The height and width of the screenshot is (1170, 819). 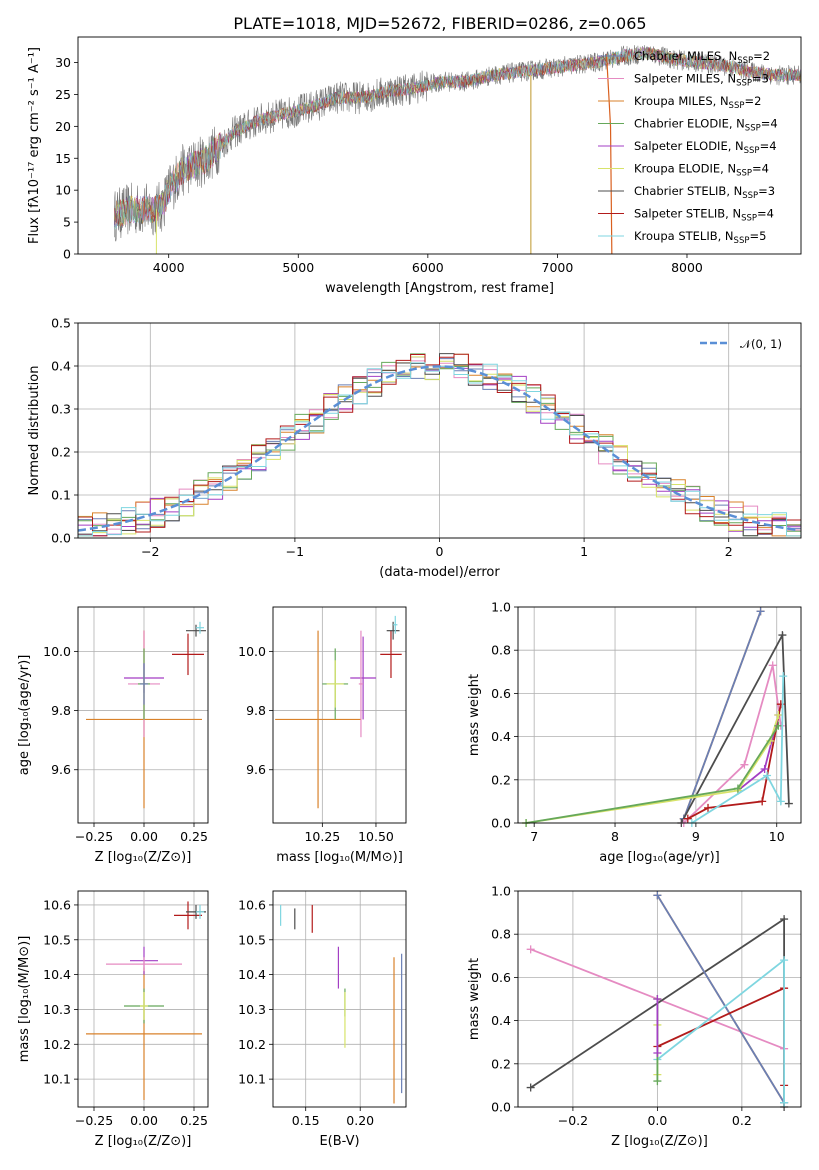 I want to click on x-tick-label: 8000, so click(x=687, y=267).